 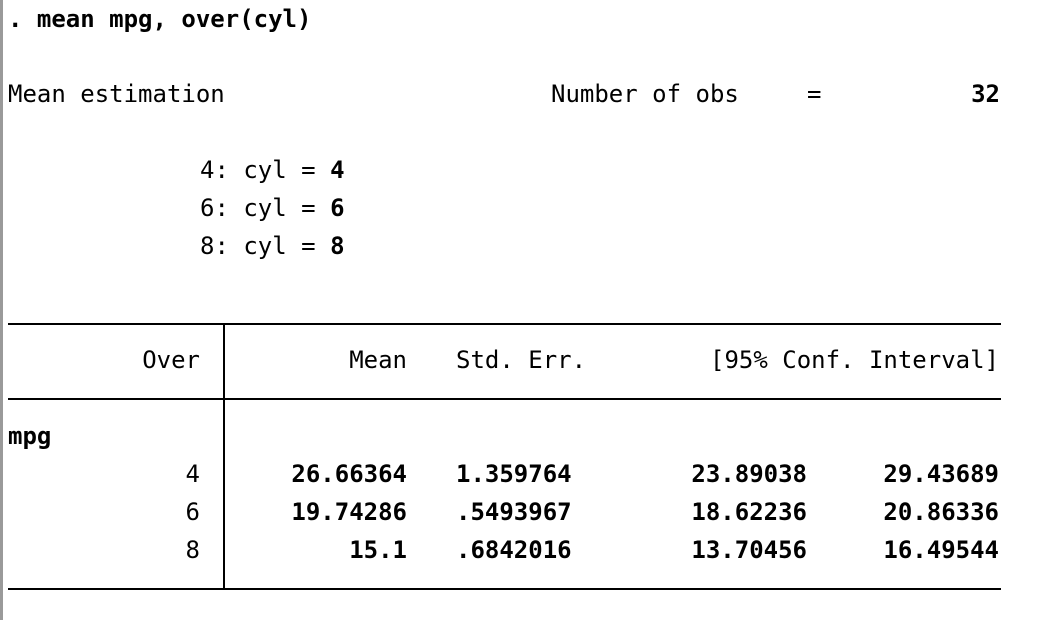 What do you see at coordinates (504, 589) in the screenshot?
I see `table-bottom-rule` at bounding box center [504, 589].